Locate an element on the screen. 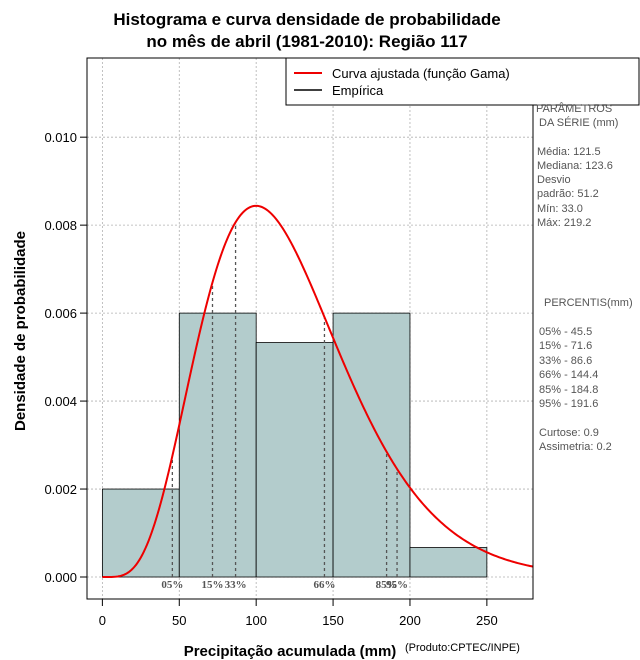  param-min: Mín: 33.0 is located at coordinates (560, 209).